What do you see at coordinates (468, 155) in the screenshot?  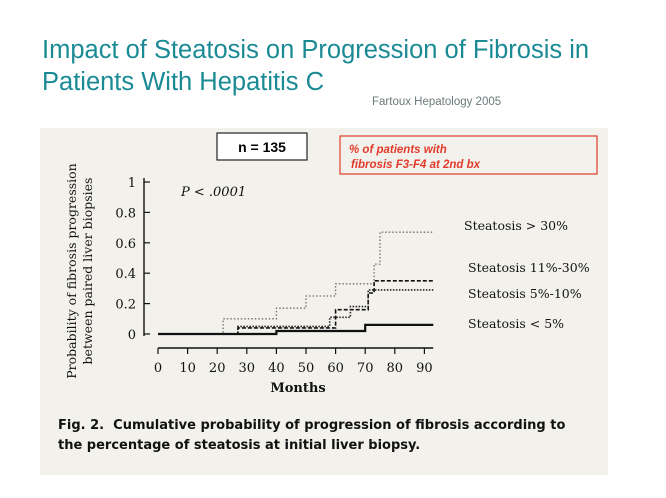 I see `red-note-box` at bounding box center [468, 155].